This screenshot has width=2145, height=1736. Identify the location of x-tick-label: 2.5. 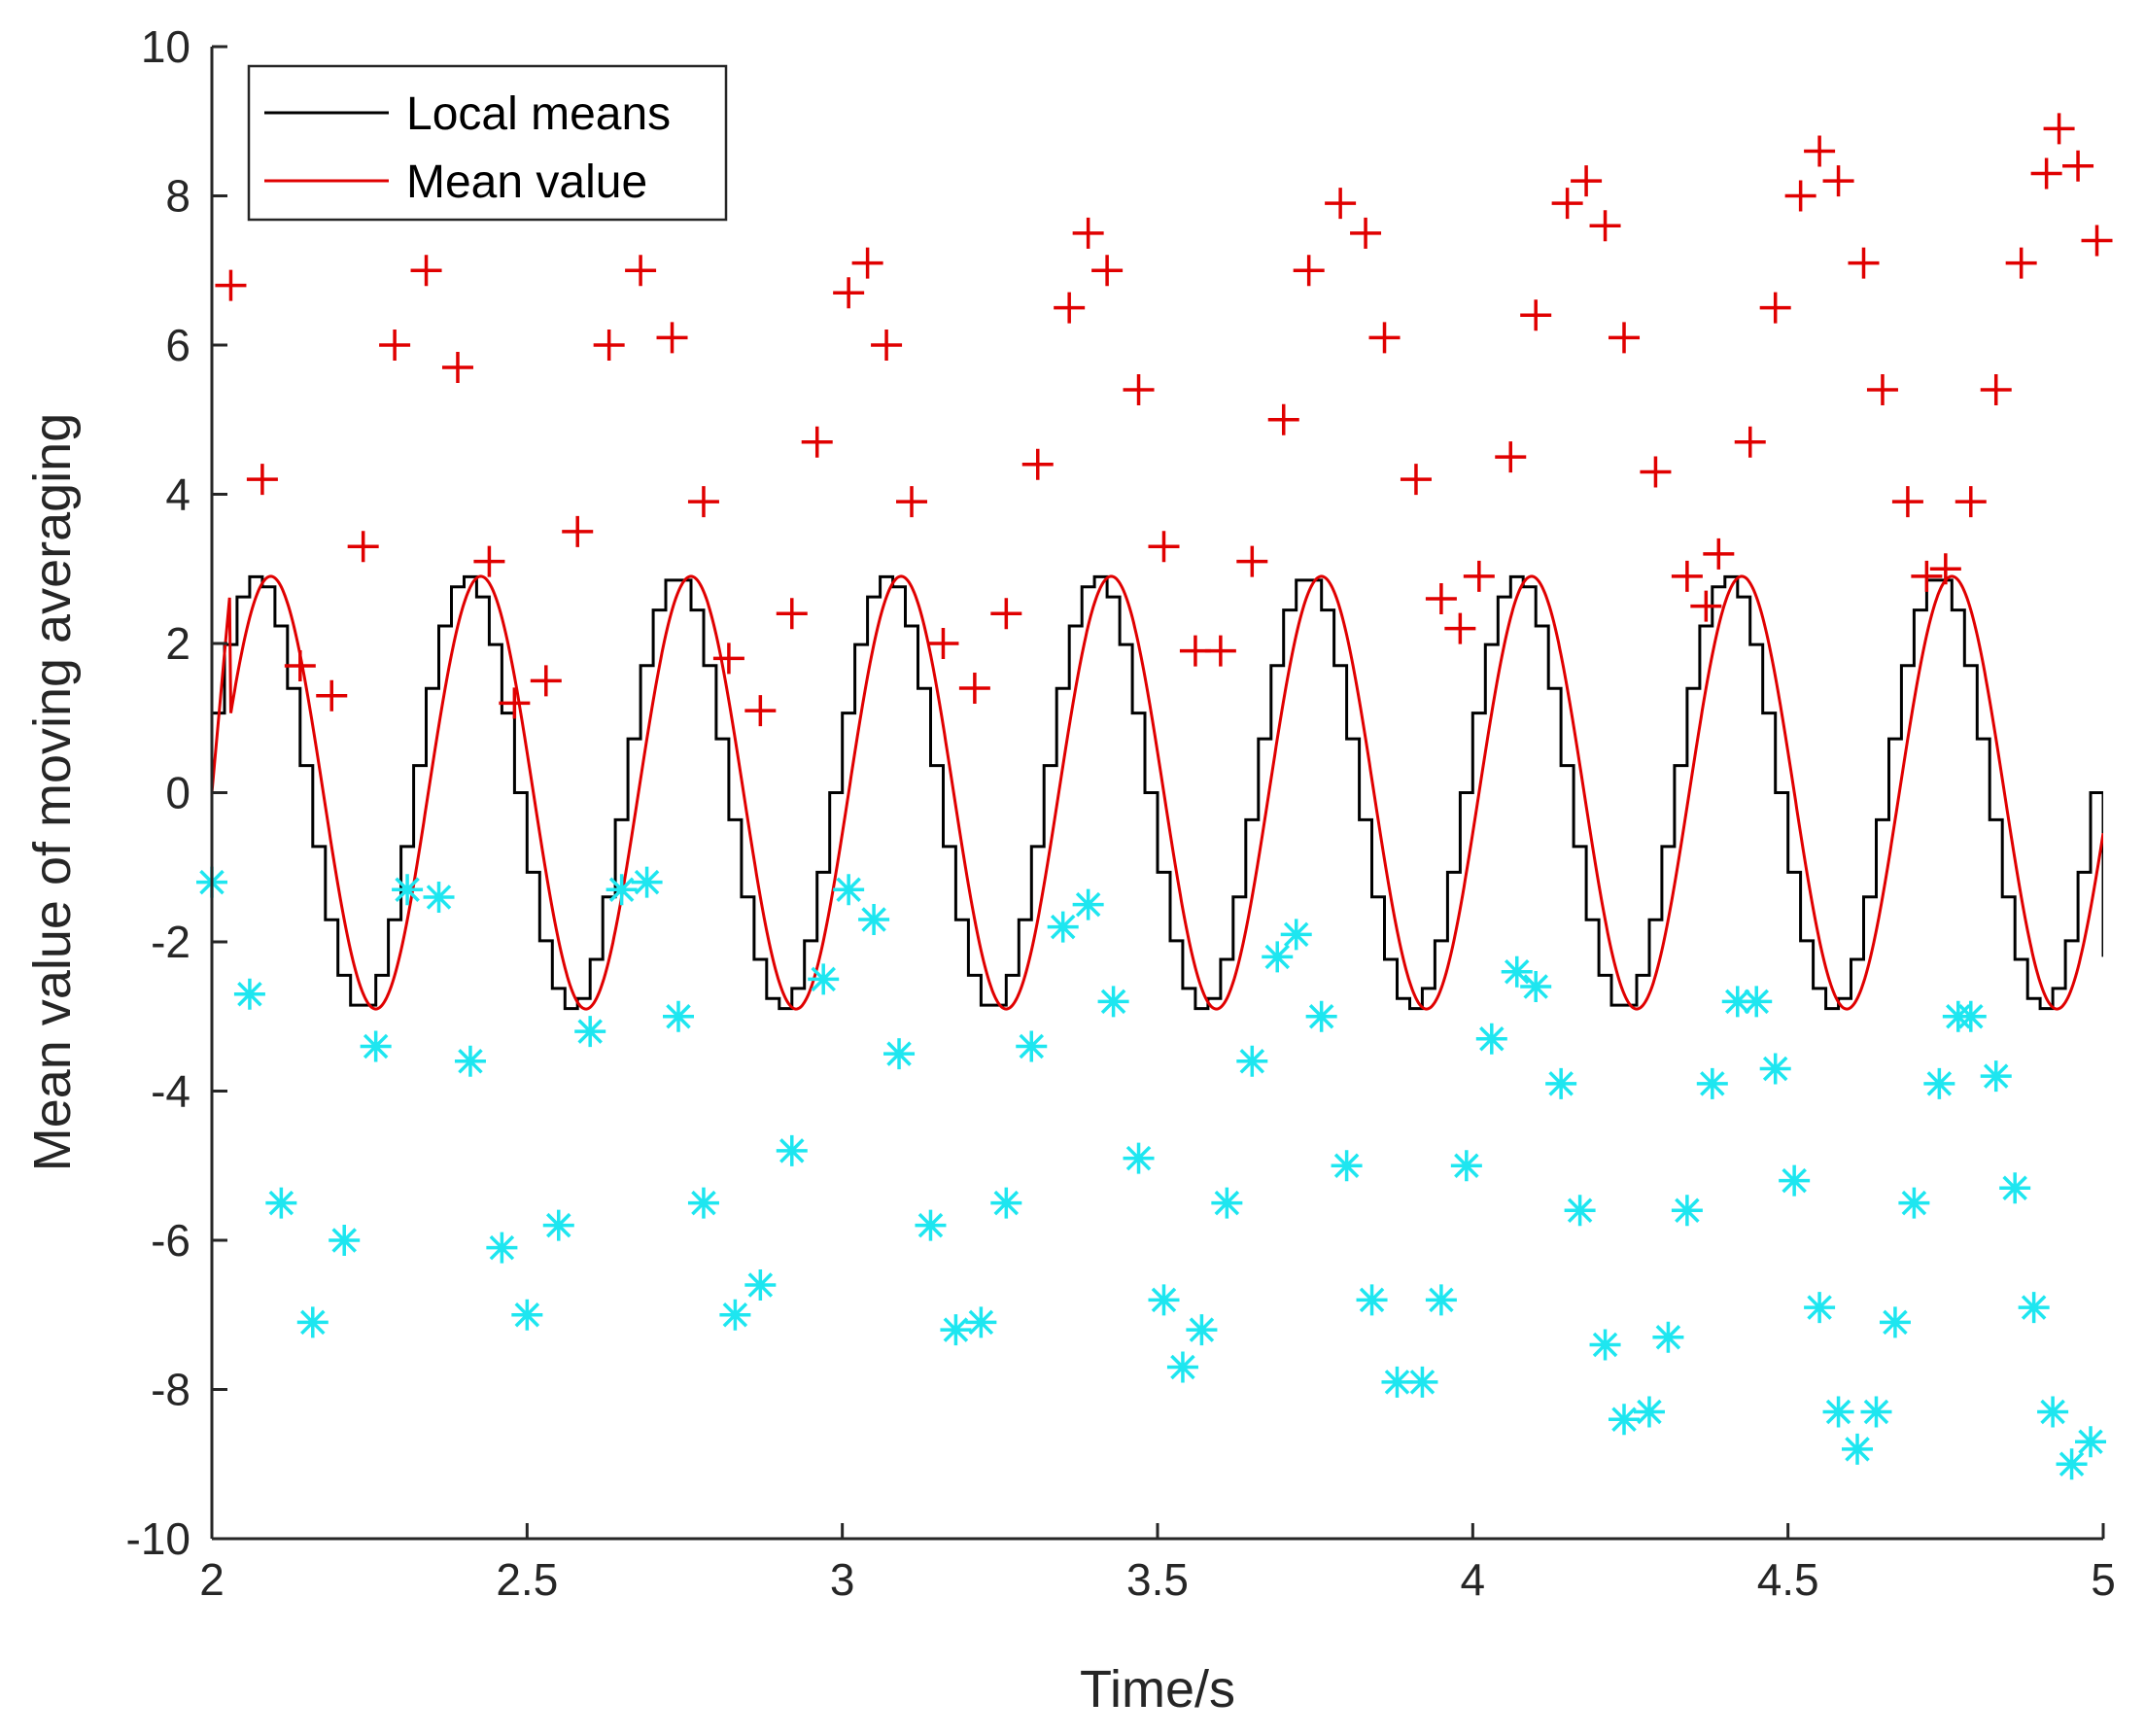
(527, 1580).